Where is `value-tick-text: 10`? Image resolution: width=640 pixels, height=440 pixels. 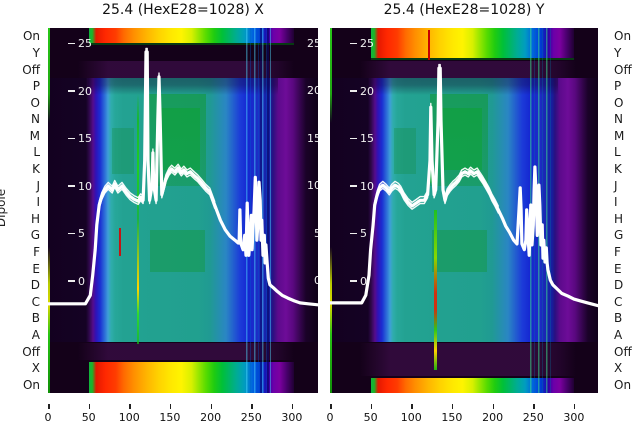
value-tick-text: 10 is located at coordinates (85, 186).